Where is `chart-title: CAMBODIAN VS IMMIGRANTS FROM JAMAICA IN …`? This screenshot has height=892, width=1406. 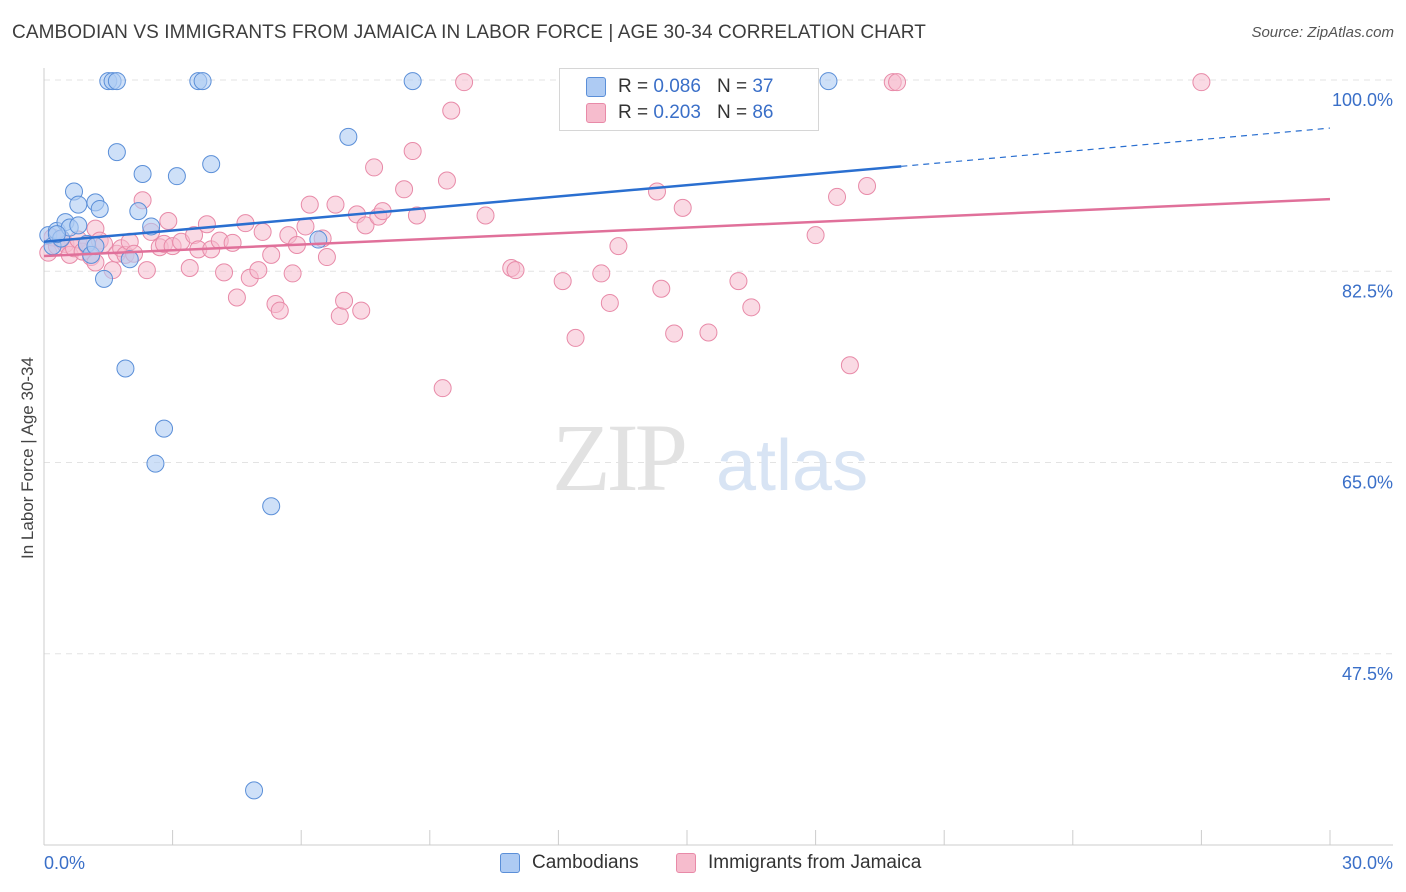 chart-title: CAMBODIAN VS IMMIGRANTS FROM JAMAICA IN … is located at coordinates (469, 32).